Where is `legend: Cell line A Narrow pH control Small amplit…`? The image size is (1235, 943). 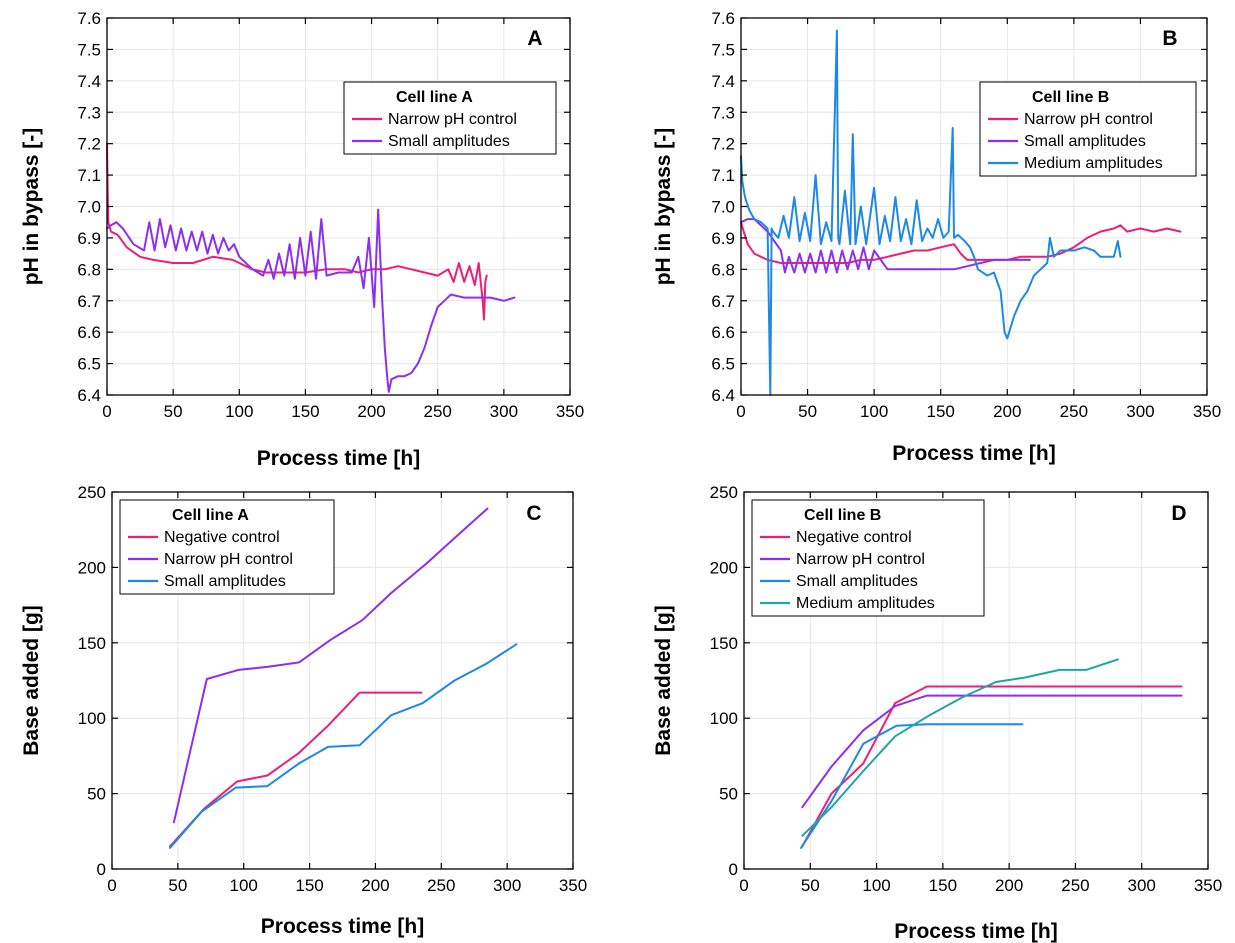
legend: Cell line A Narrow pH control Small amplit… is located at coordinates (450, 118).